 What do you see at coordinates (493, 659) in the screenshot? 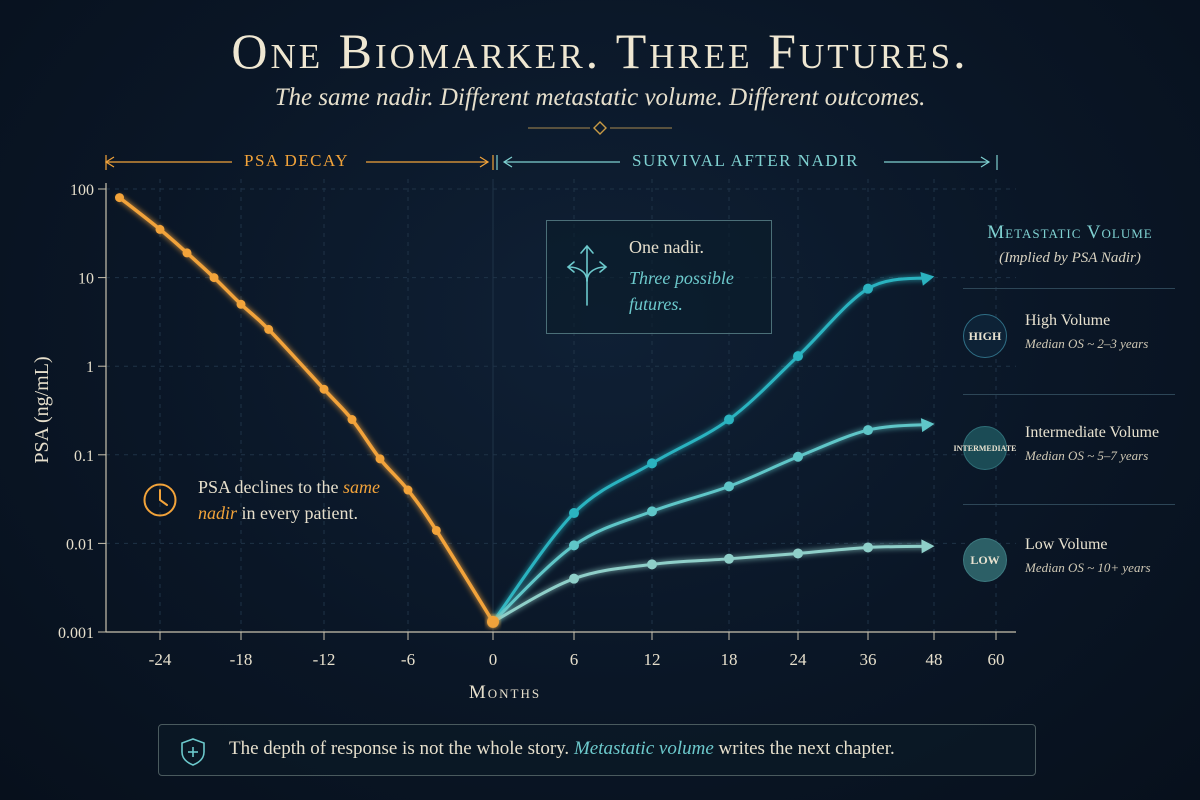
I see `x-tick-label: 0` at bounding box center [493, 659].